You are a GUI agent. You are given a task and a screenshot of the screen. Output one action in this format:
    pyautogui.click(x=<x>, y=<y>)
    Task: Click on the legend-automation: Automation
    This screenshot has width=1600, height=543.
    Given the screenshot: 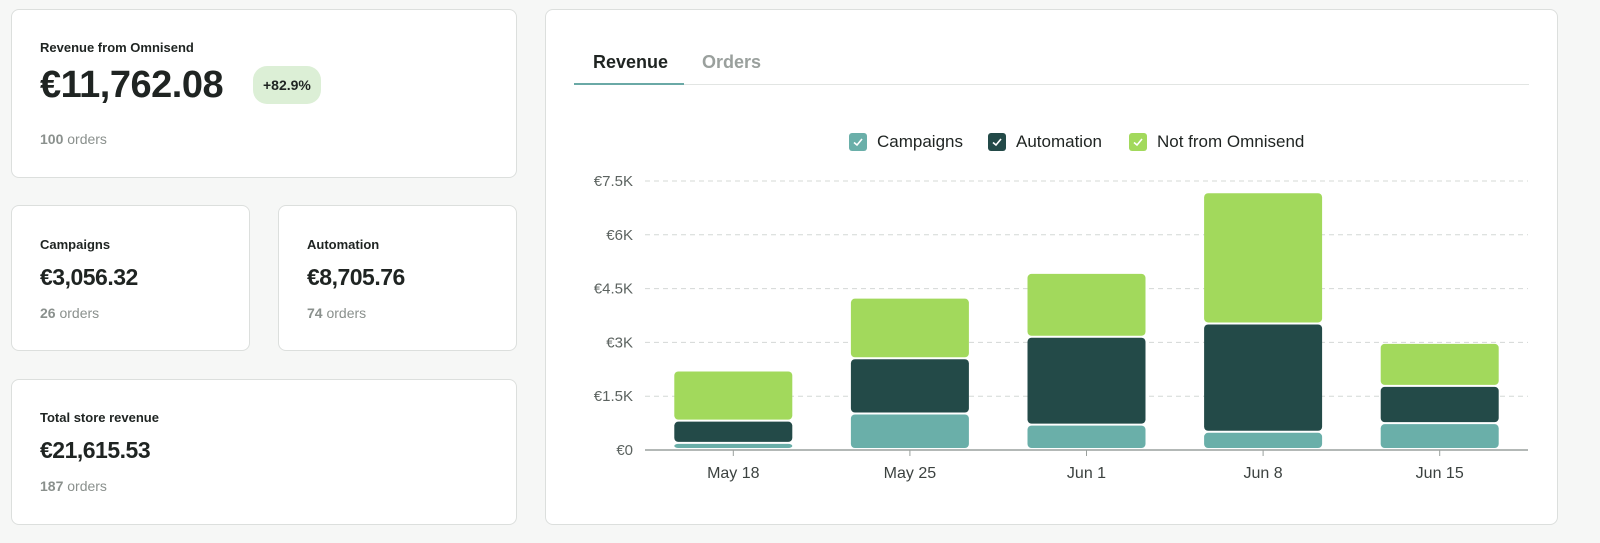 What is the action you would take?
    pyautogui.click(x=1045, y=142)
    